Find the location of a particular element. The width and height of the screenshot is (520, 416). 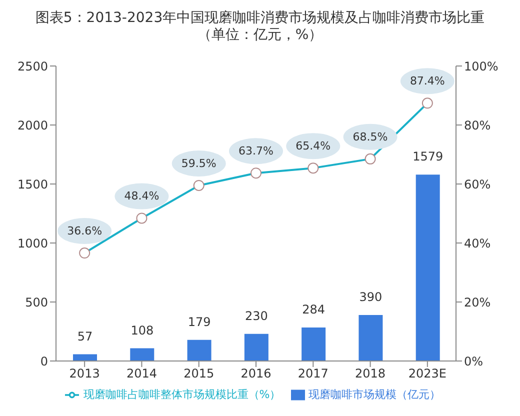

data-label: 87.4% is located at coordinates (427, 81).